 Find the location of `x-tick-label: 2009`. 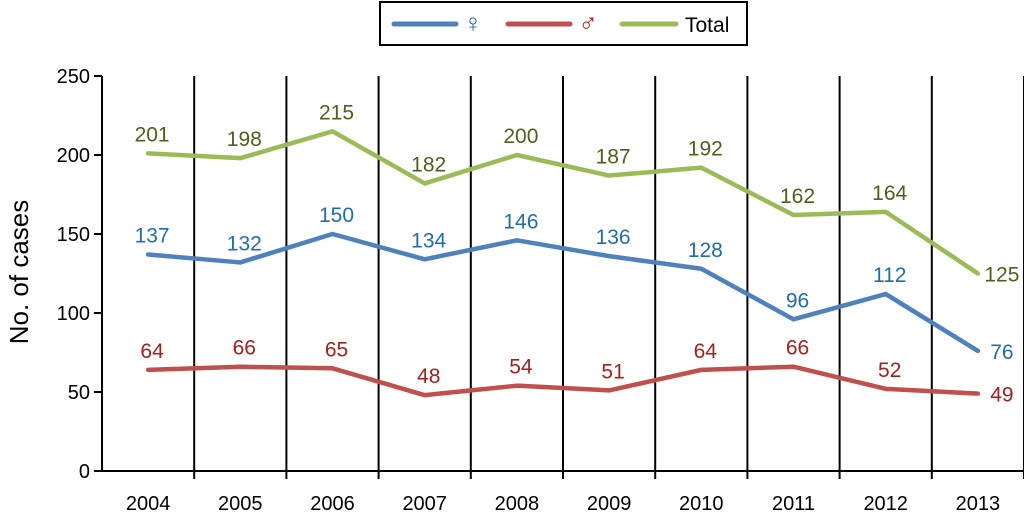

x-tick-label: 2009 is located at coordinates (609, 504).